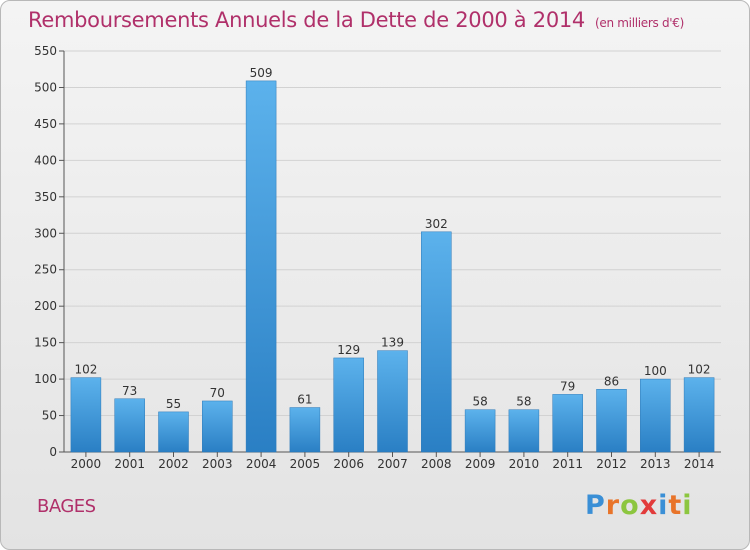  Describe the element at coordinates (304, 400) in the screenshot. I see `data-label: 61` at that location.